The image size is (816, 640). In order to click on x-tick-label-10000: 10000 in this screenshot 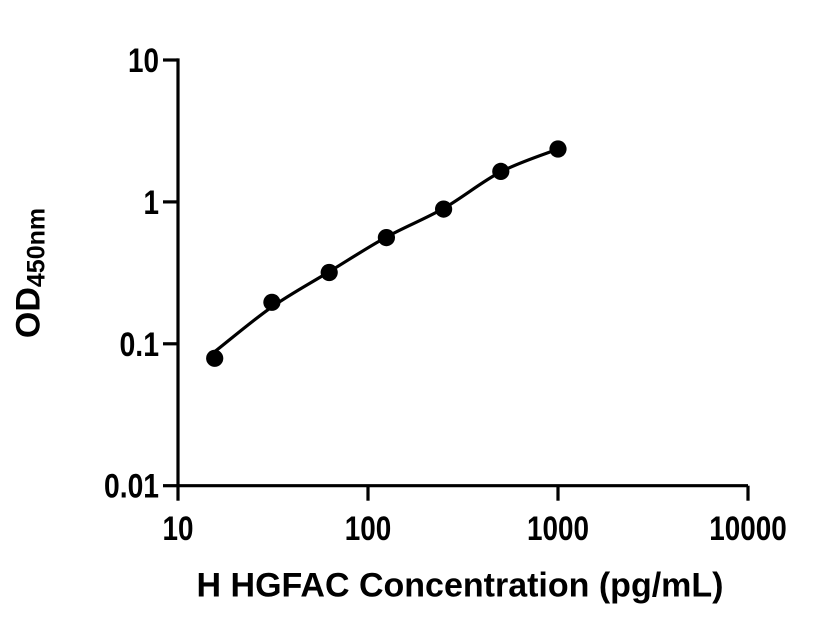, I will do `click(748, 529)`.